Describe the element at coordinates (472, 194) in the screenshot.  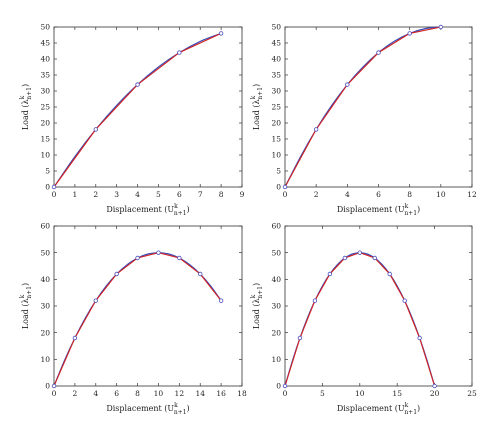
I see `x-tick-label: 12` at that location.